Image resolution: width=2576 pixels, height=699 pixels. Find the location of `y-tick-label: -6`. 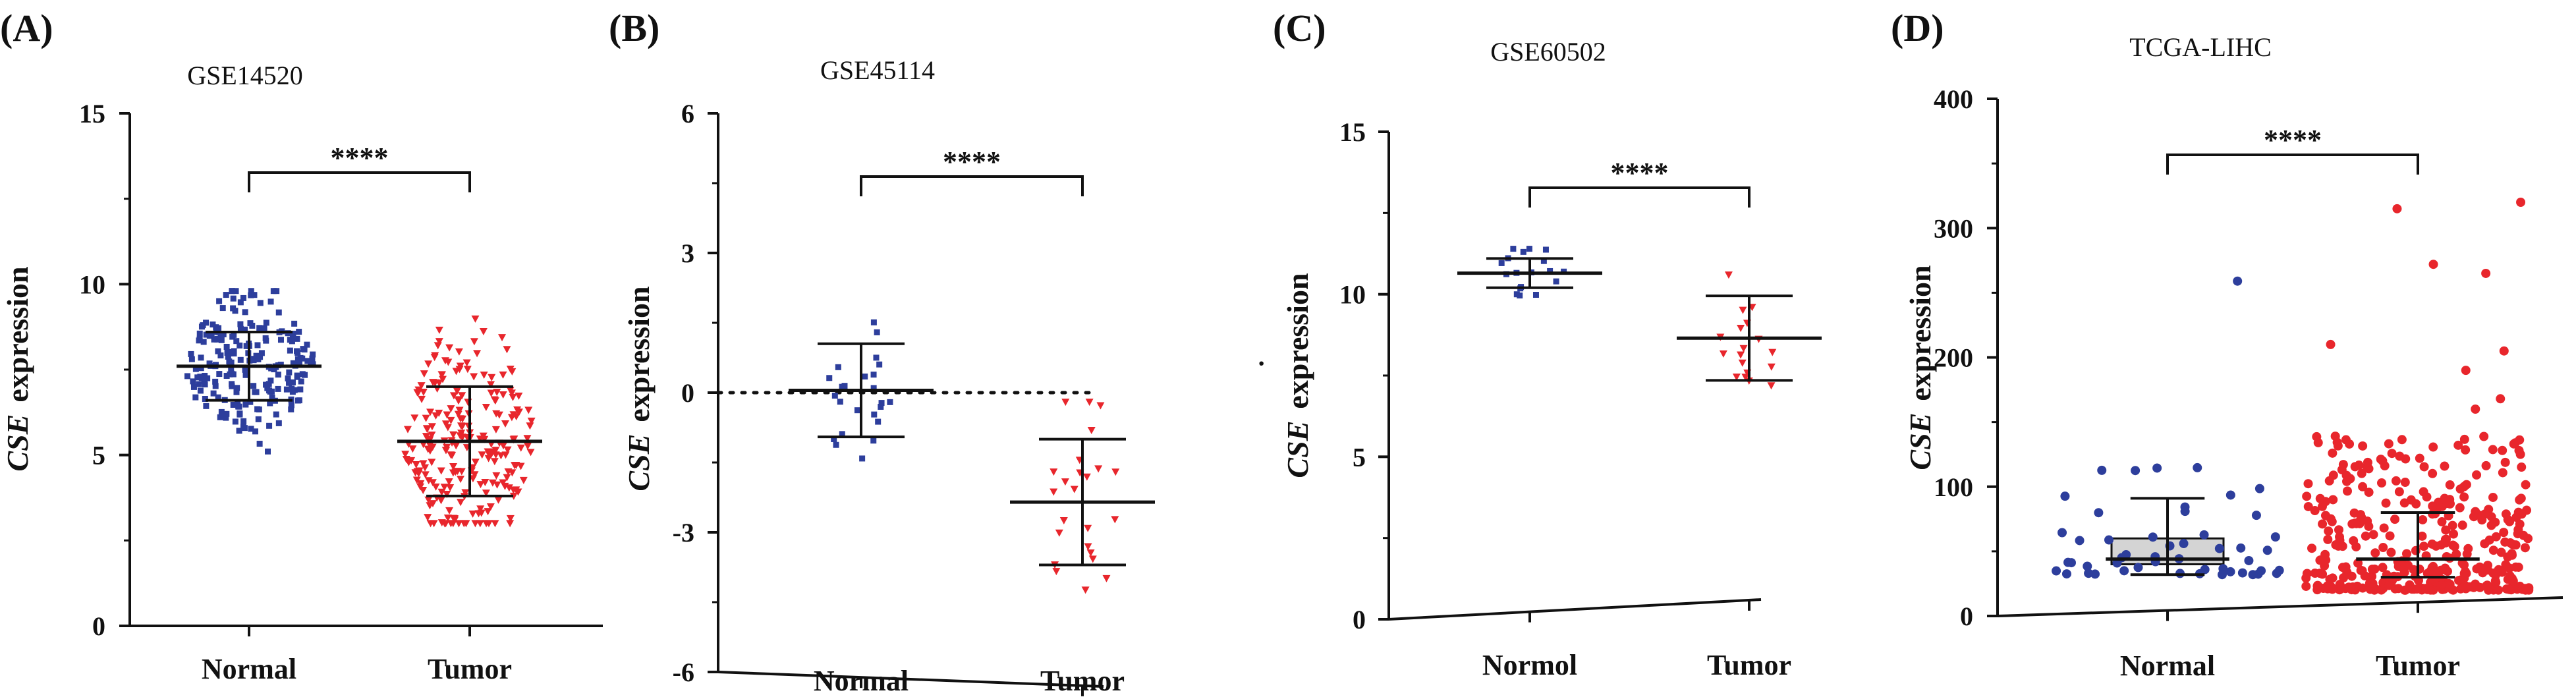

y-tick-label: -6 is located at coordinates (683, 672).